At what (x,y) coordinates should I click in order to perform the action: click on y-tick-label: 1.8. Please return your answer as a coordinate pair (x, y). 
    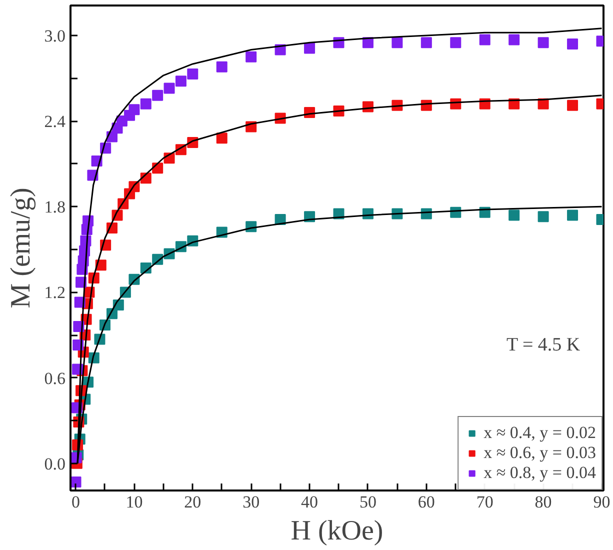
    Looking at the image, I should click on (55, 207).